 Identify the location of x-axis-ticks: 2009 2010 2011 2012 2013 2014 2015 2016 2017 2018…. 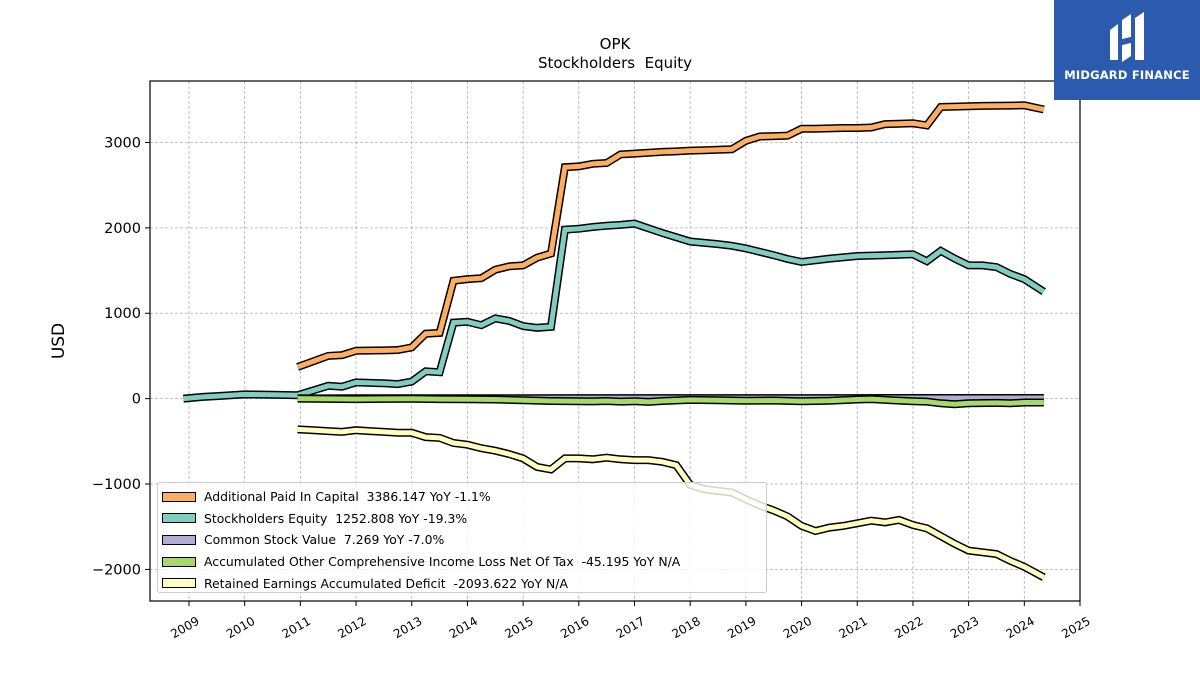
(630, 621).